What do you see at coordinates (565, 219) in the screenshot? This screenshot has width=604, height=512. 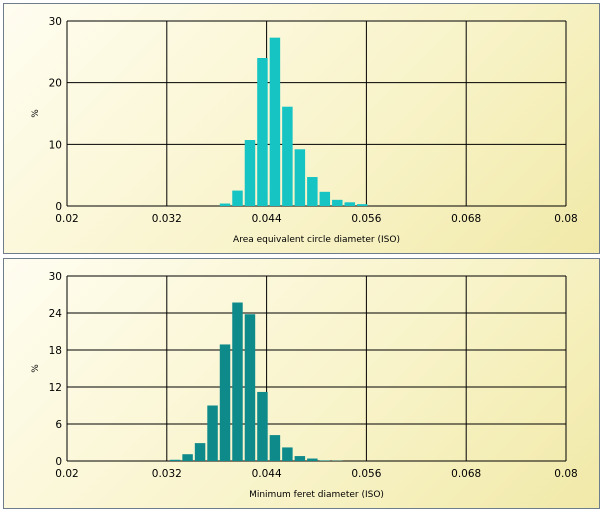 I see `area-equivalent-x-tick-label: 0.08` at bounding box center [565, 219].